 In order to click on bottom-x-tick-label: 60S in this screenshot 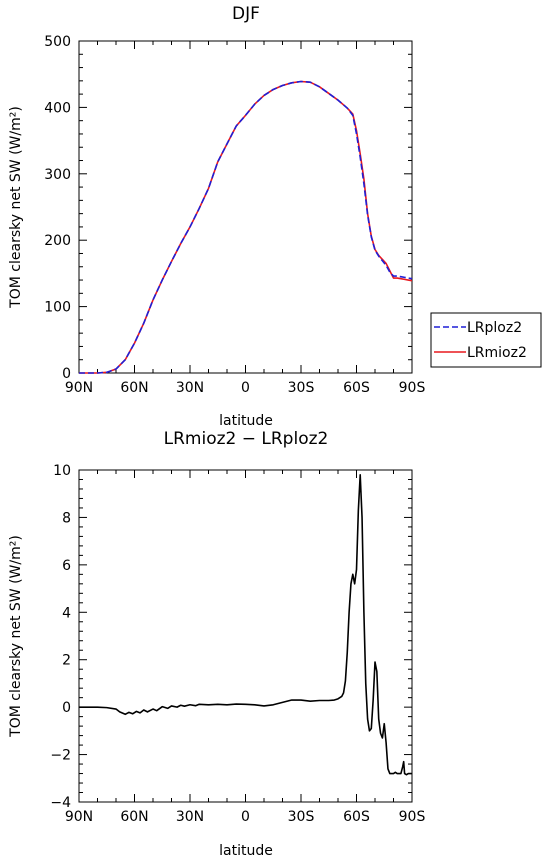, I will do `click(356, 817)`.